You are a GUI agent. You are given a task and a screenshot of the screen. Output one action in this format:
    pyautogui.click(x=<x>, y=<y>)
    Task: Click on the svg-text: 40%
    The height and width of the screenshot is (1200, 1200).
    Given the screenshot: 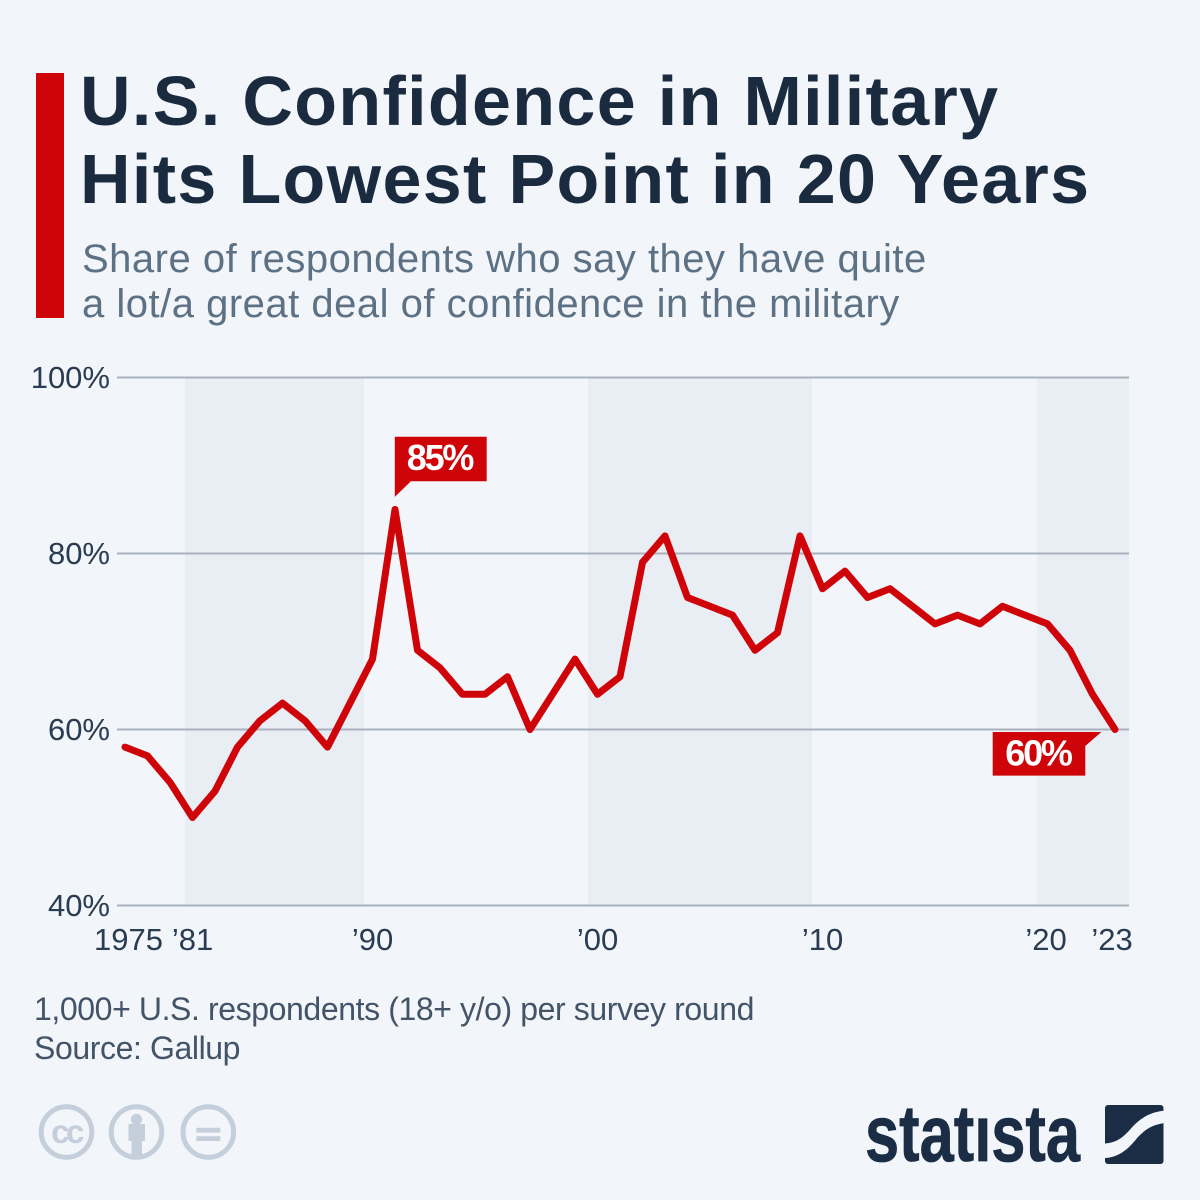 What is the action you would take?
    pyautogui.click(x=79, y=905)
    